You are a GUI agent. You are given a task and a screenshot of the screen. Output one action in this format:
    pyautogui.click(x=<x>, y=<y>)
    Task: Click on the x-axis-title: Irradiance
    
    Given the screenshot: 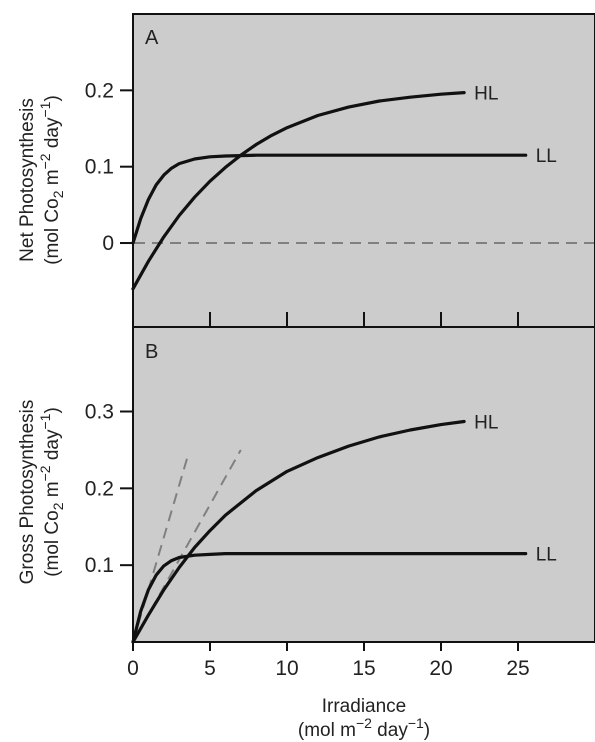 What is the action you would take?
    pyautogui.click(x=364, y=706)
    